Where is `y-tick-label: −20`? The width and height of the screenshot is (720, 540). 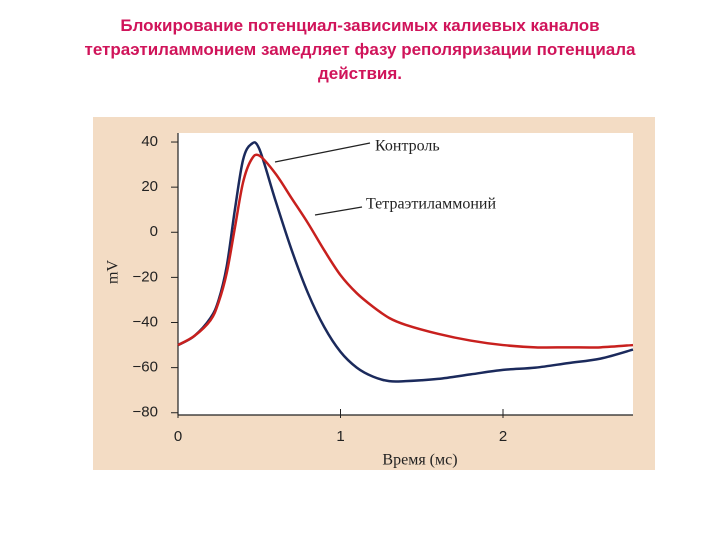 y-tick-label: −20 is located at coordinates (145, 276).